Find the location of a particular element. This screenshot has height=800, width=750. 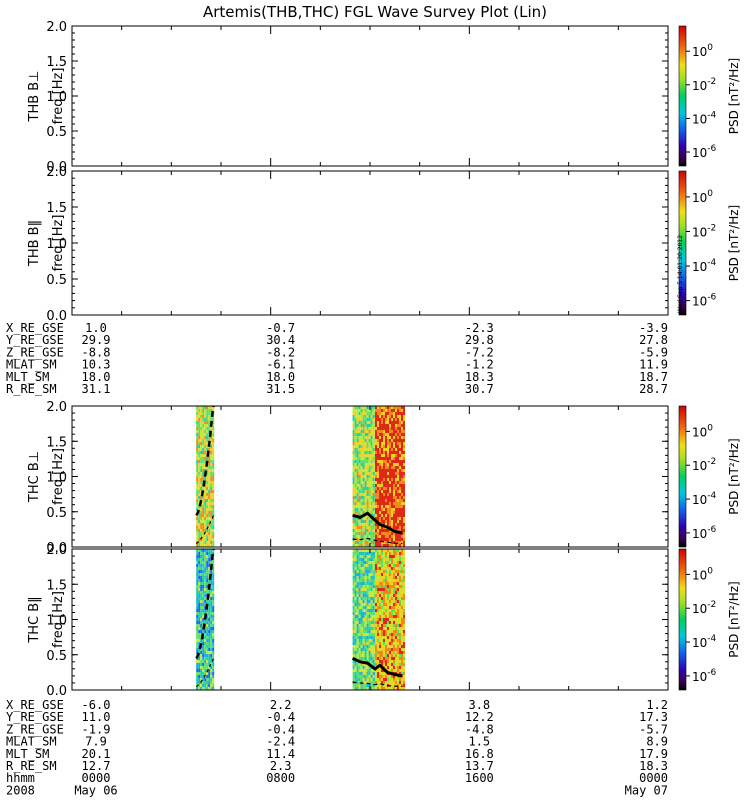

ephem-value: -5.7 is located at coordinates (653, 729).